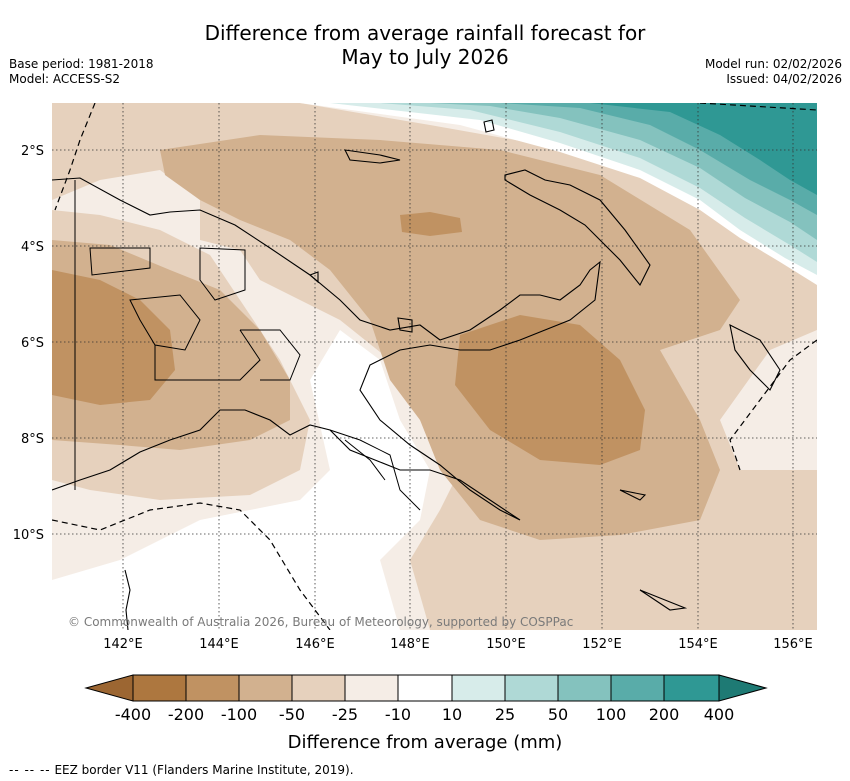 Image resolution: width=850 pixels, height=781 pixels. I want to click on lon-label: 144°E, so click(219, 644).